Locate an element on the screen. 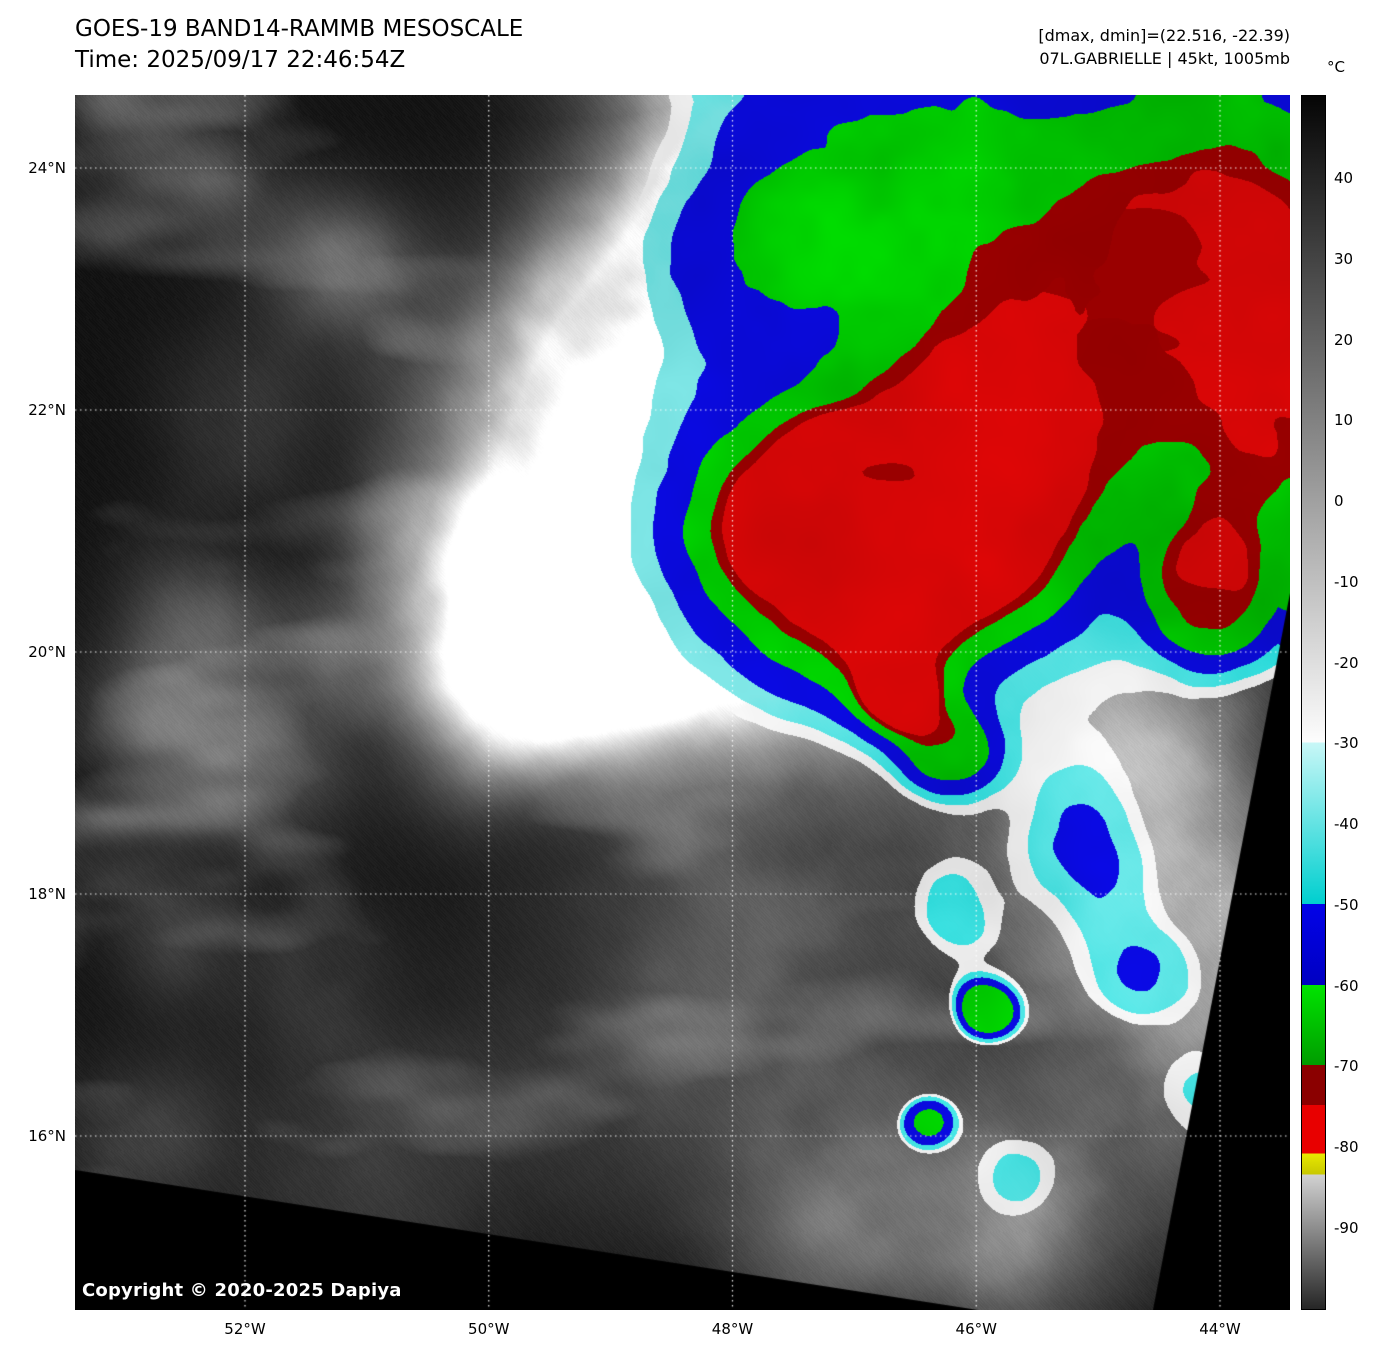 The width and height of the screenshot is (1390, 1359). colorbar is located at coordinates (1313, 702).